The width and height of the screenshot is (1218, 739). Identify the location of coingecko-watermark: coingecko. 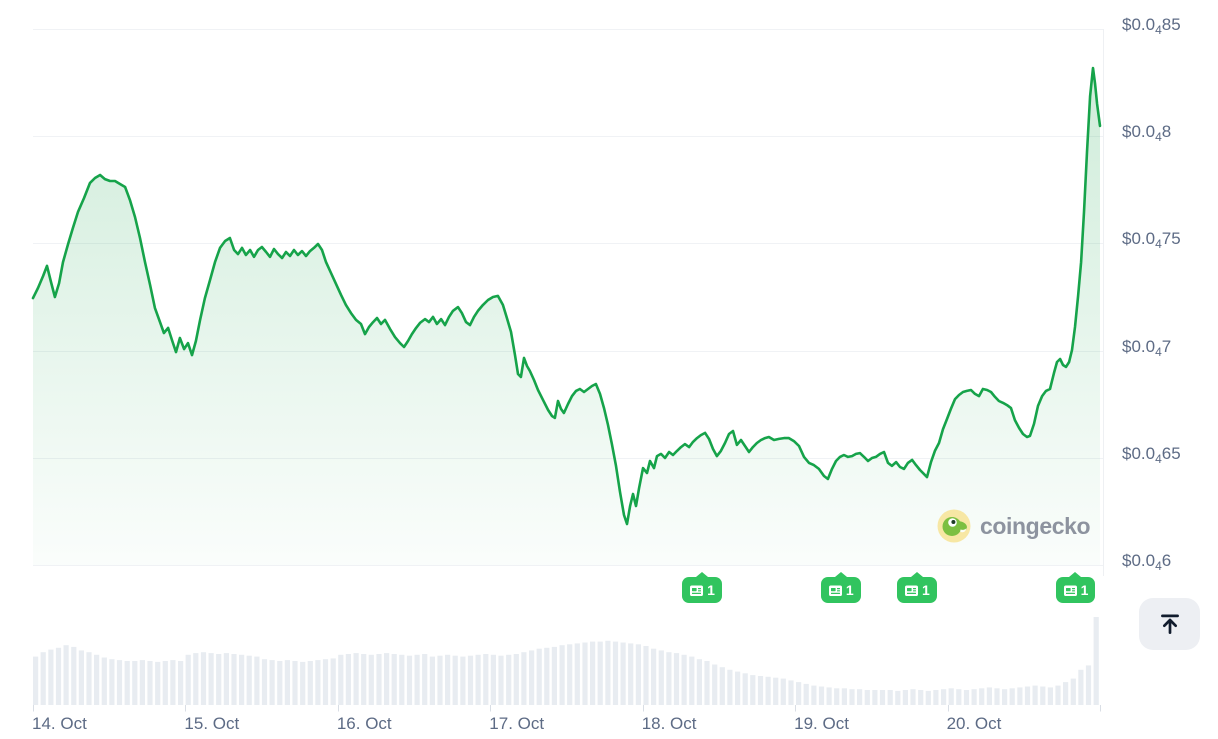
(1014, 526).